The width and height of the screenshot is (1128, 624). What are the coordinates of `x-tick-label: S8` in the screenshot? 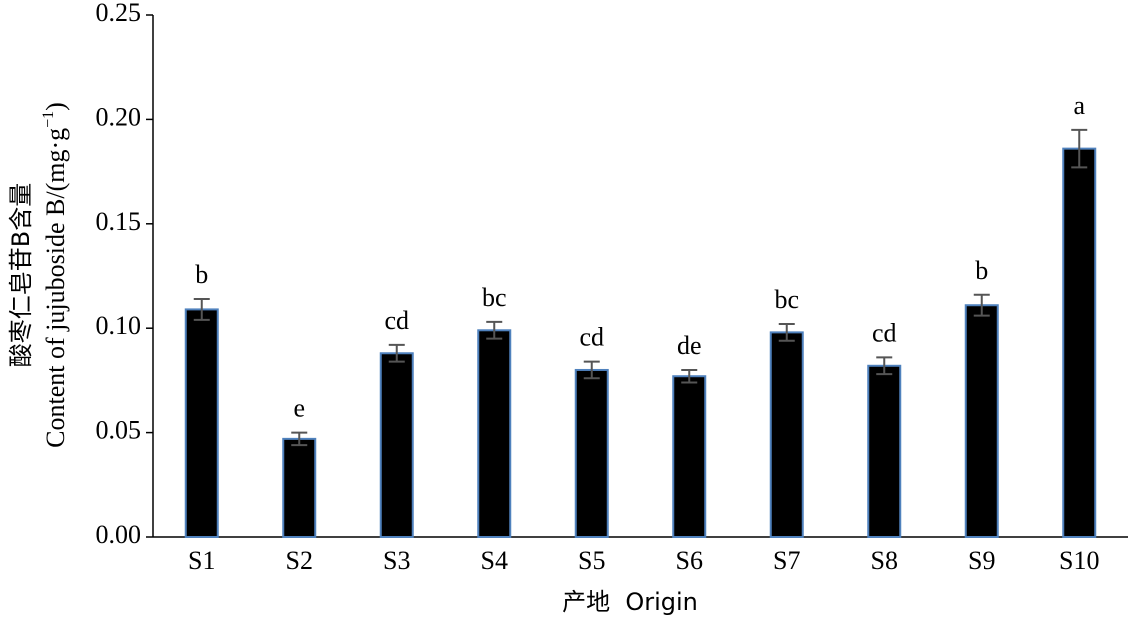 It's located at (884, 560).